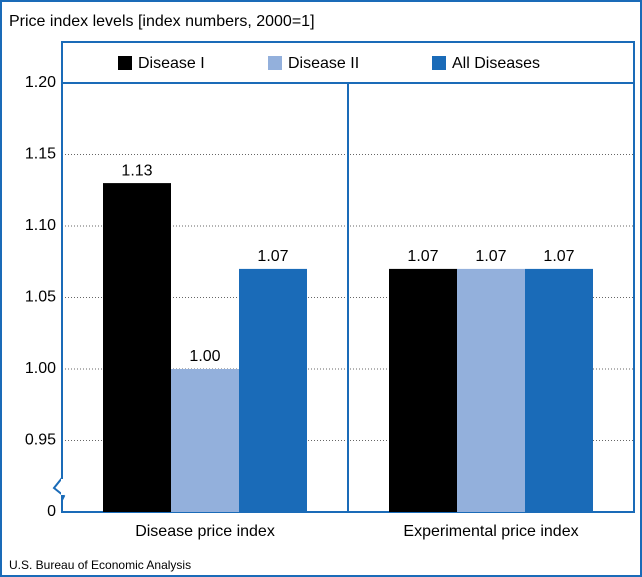 The width and height of the screenshot is (642, 577). Describe the element at coordinates (40, 440) in the screenshot. I see `y-tick-label: 0.95` at that location.